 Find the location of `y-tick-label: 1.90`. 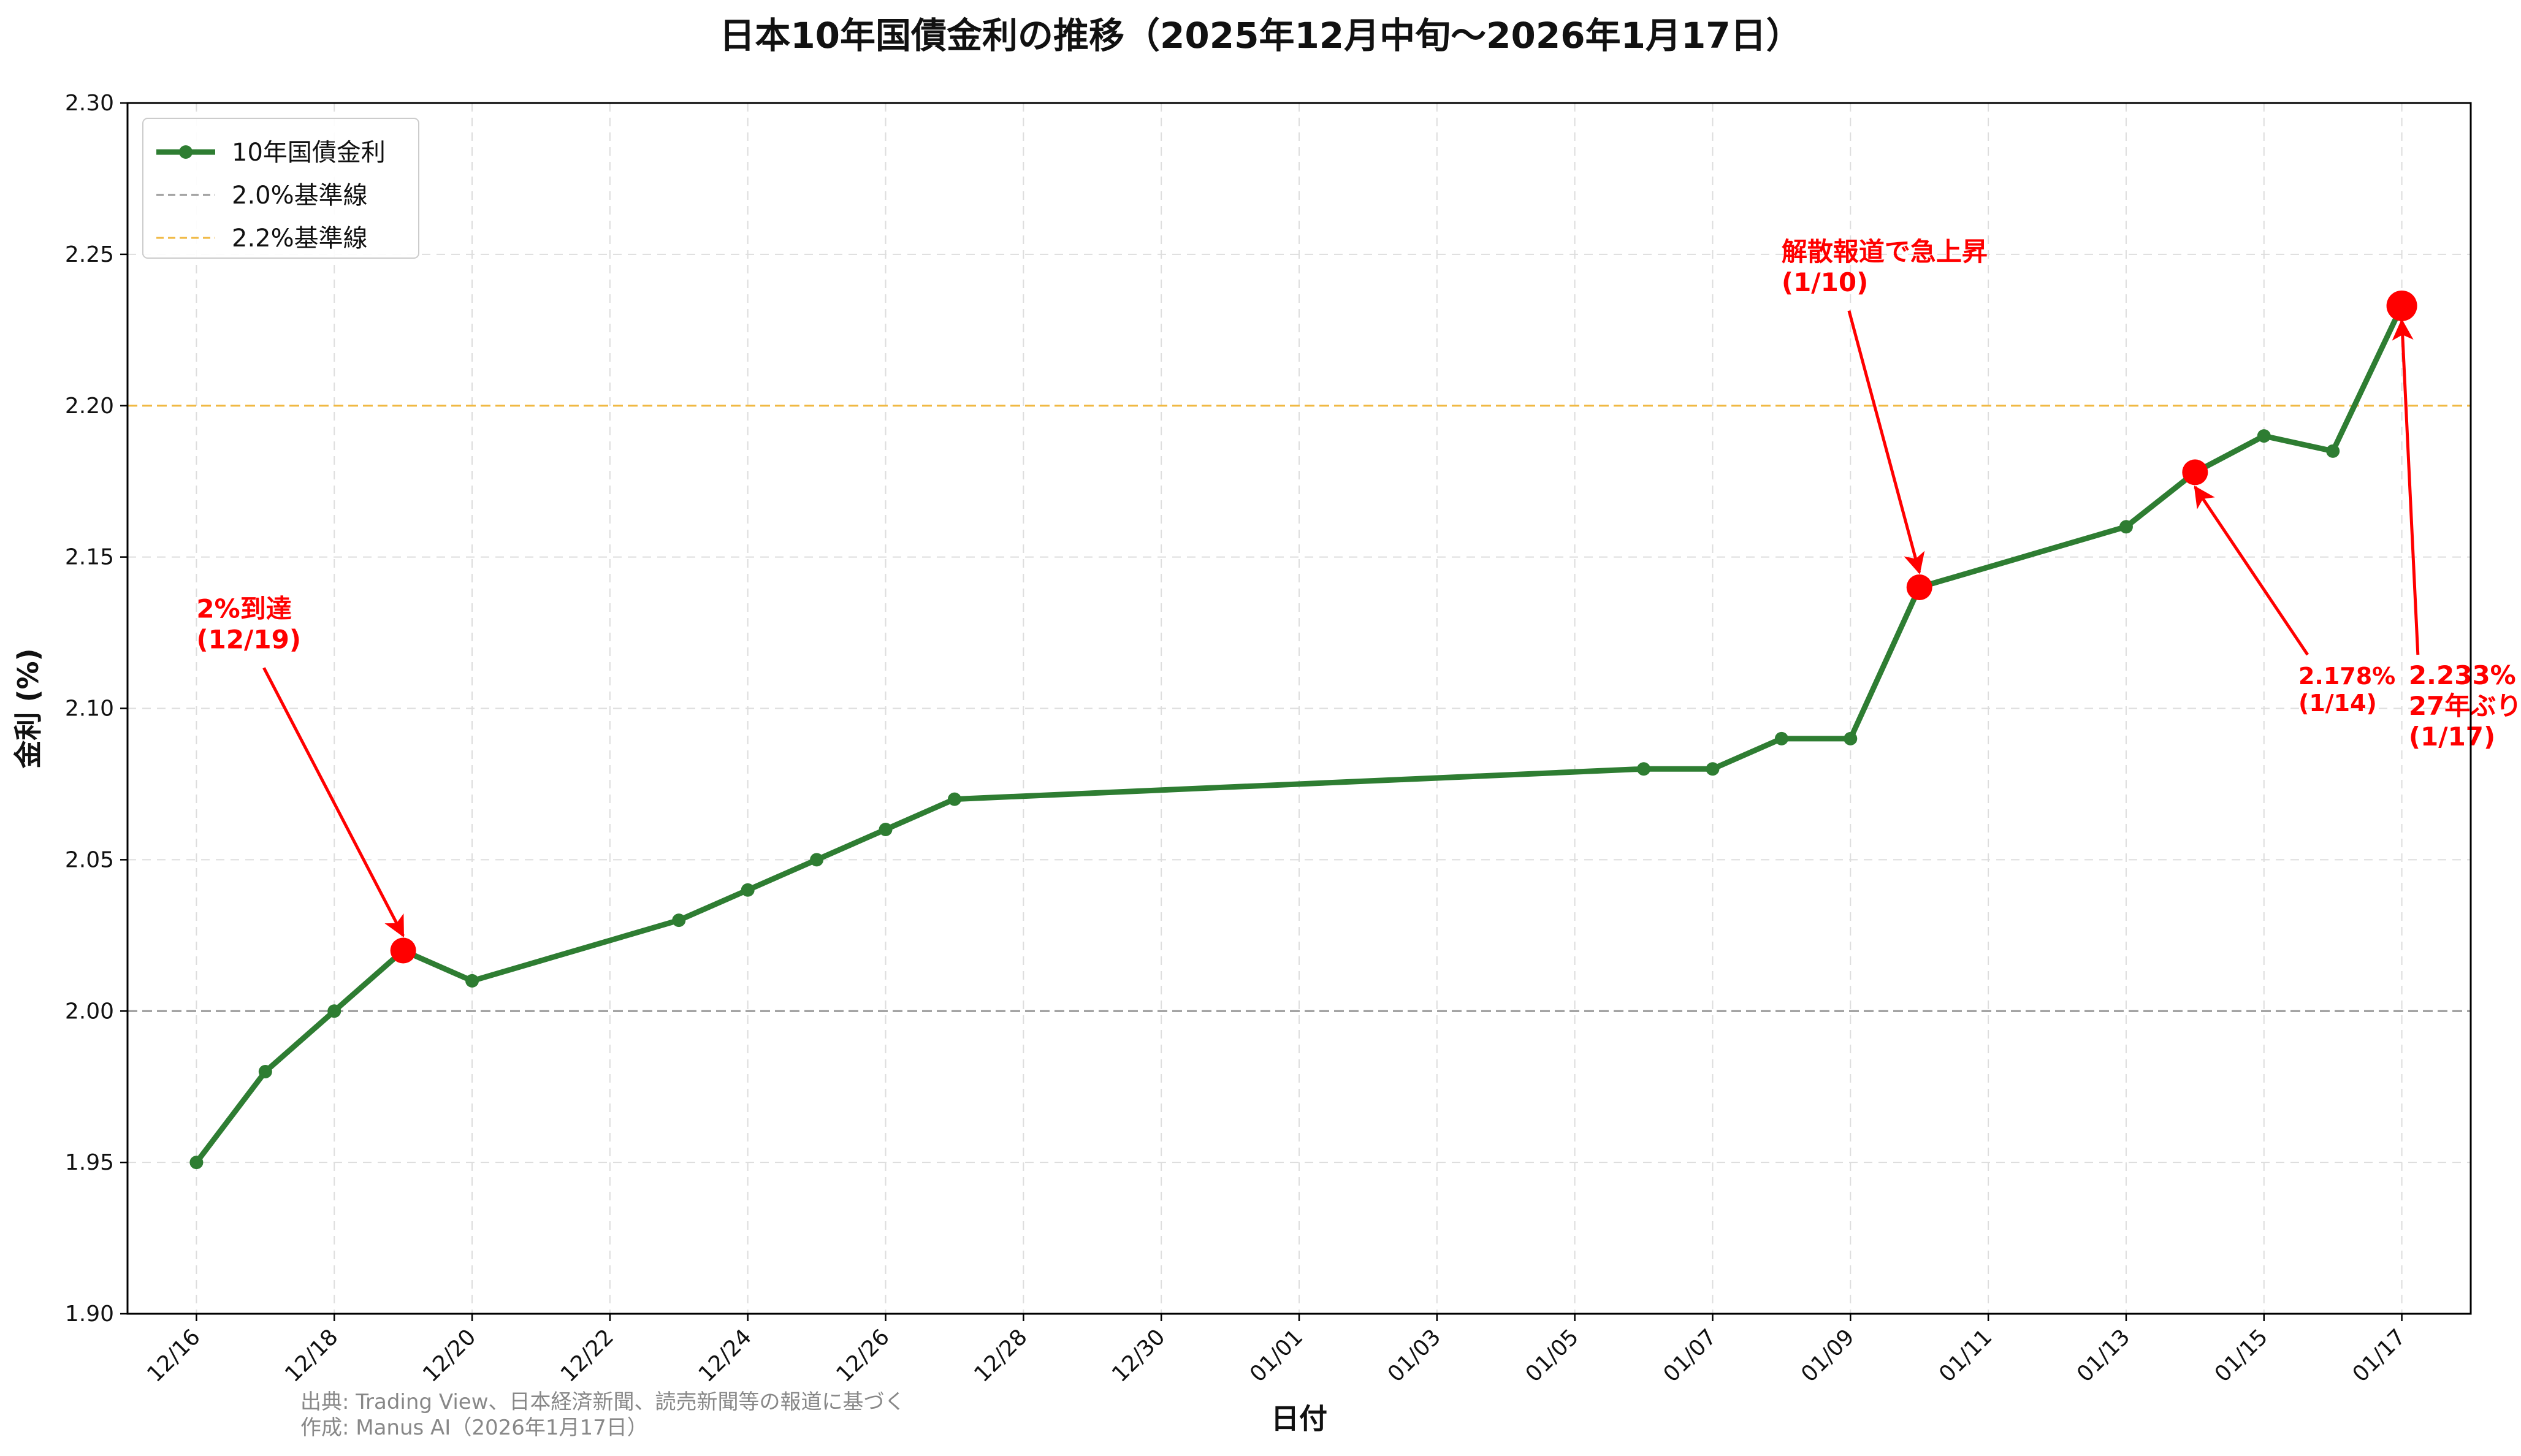

y-tick-label: 1.90 is located at coordinates (89, 1314).